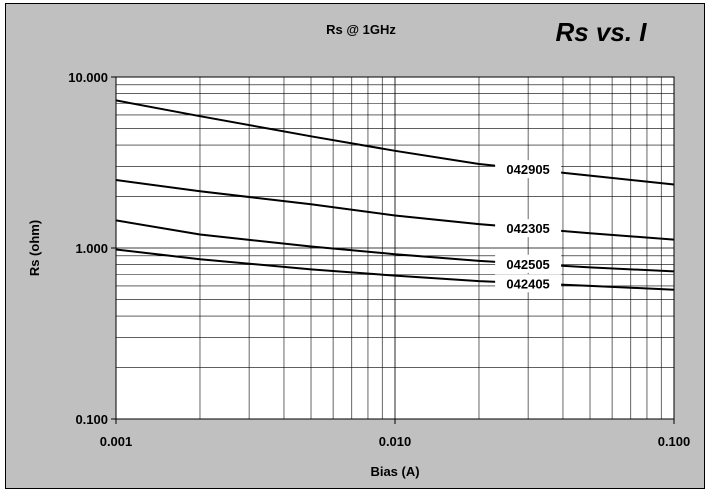 Image resolution: width=710 pixels, height=493 pixels. I want to click on series-labels: 042905 042305 042505 042405, so click(528, 226).